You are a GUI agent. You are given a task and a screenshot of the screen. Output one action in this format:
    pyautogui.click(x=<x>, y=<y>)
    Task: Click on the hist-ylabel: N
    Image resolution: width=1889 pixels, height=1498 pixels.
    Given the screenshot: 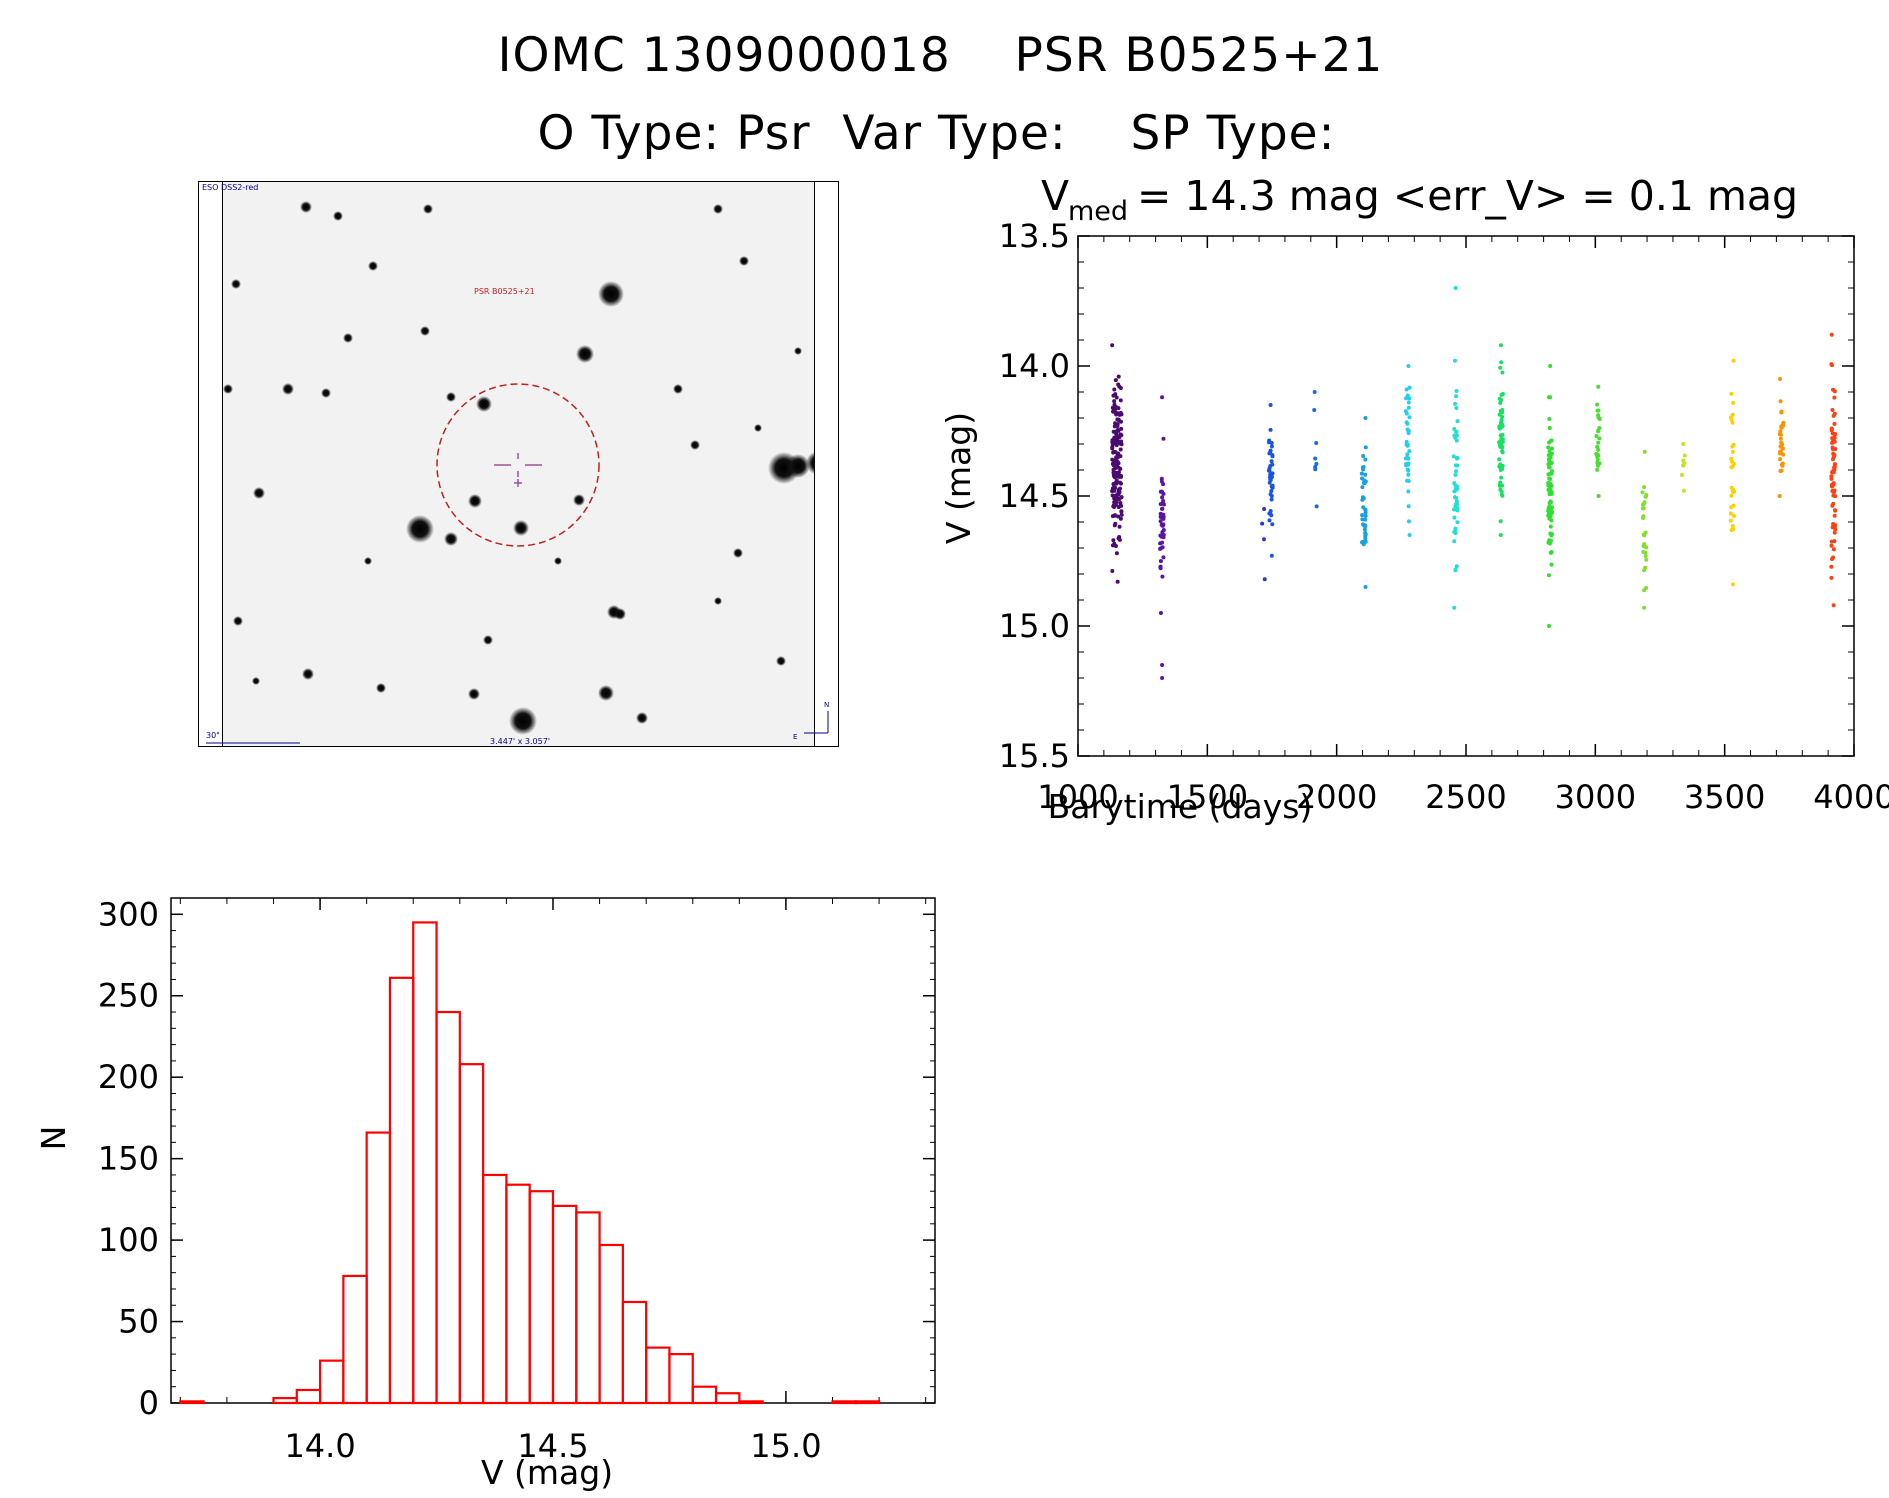 What is the action you would take?
    pyautogui.click(x=53, y=1138)
    